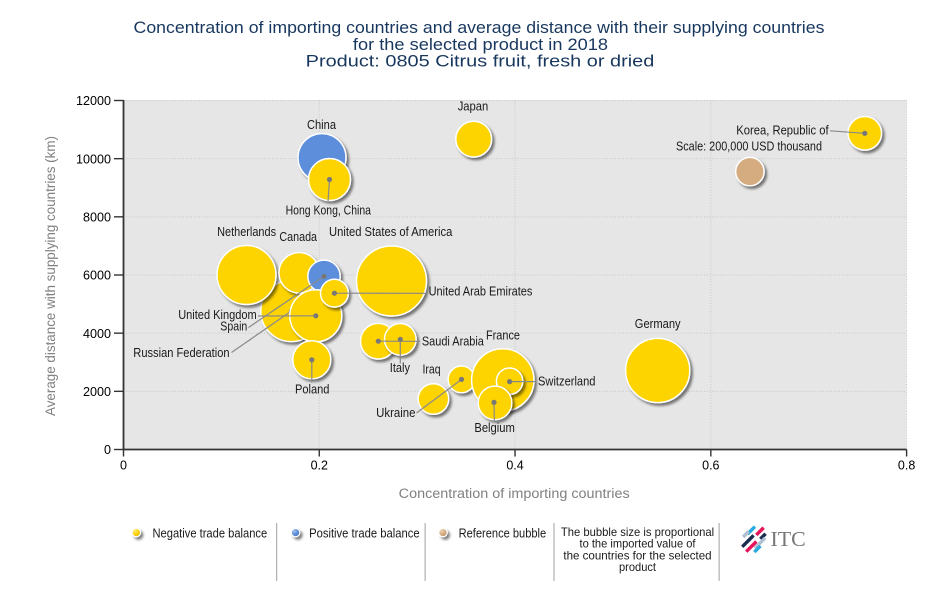 The width and height of the screenshot is (950, 600). What do you see at coordinates (710, 464) in the screenshot?
I see `svg-text: 0.6` at bounding box center [710, 464].